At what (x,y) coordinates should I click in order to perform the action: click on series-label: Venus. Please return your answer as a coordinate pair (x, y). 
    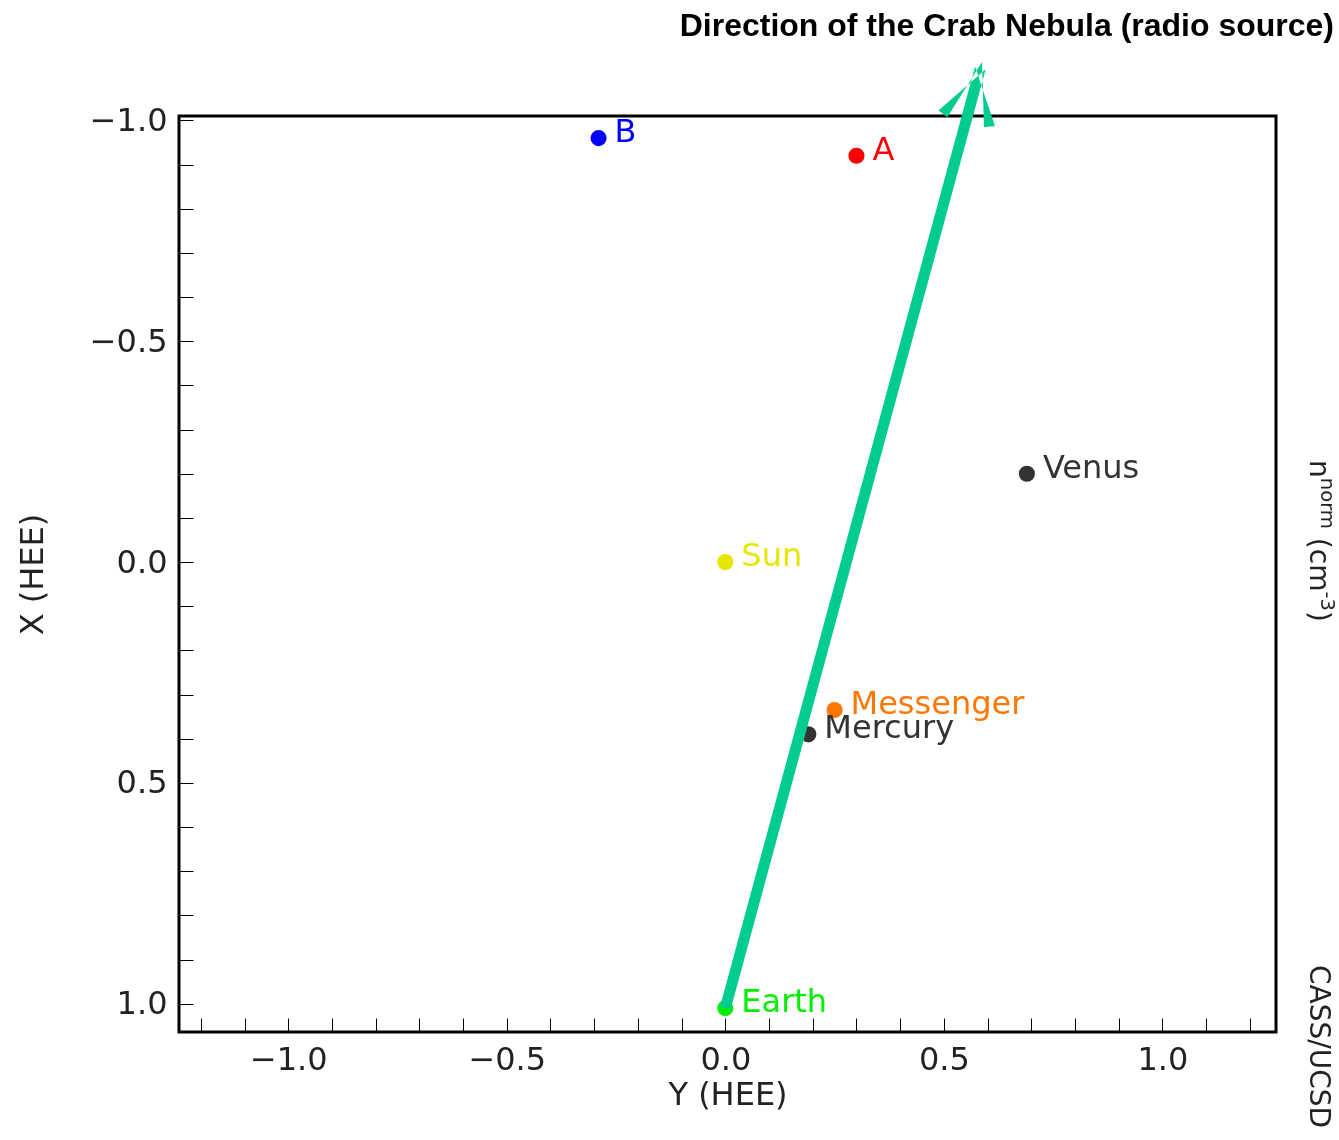
    Looking at the image, I should click on (1091, 466).